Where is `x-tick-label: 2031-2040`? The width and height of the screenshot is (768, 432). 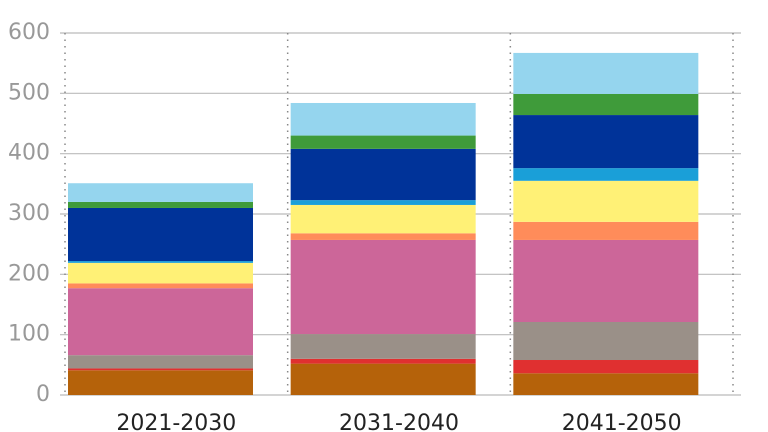
x-tick-label: 2031-2040 is located at coordinates (399, 421).